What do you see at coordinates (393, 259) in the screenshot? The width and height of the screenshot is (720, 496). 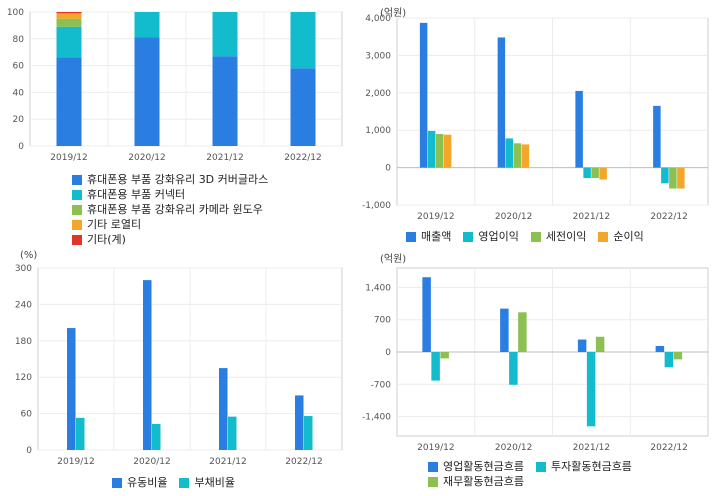 I see `cashflow-chart-unit: (억원)` at bounding box center [393, 259].